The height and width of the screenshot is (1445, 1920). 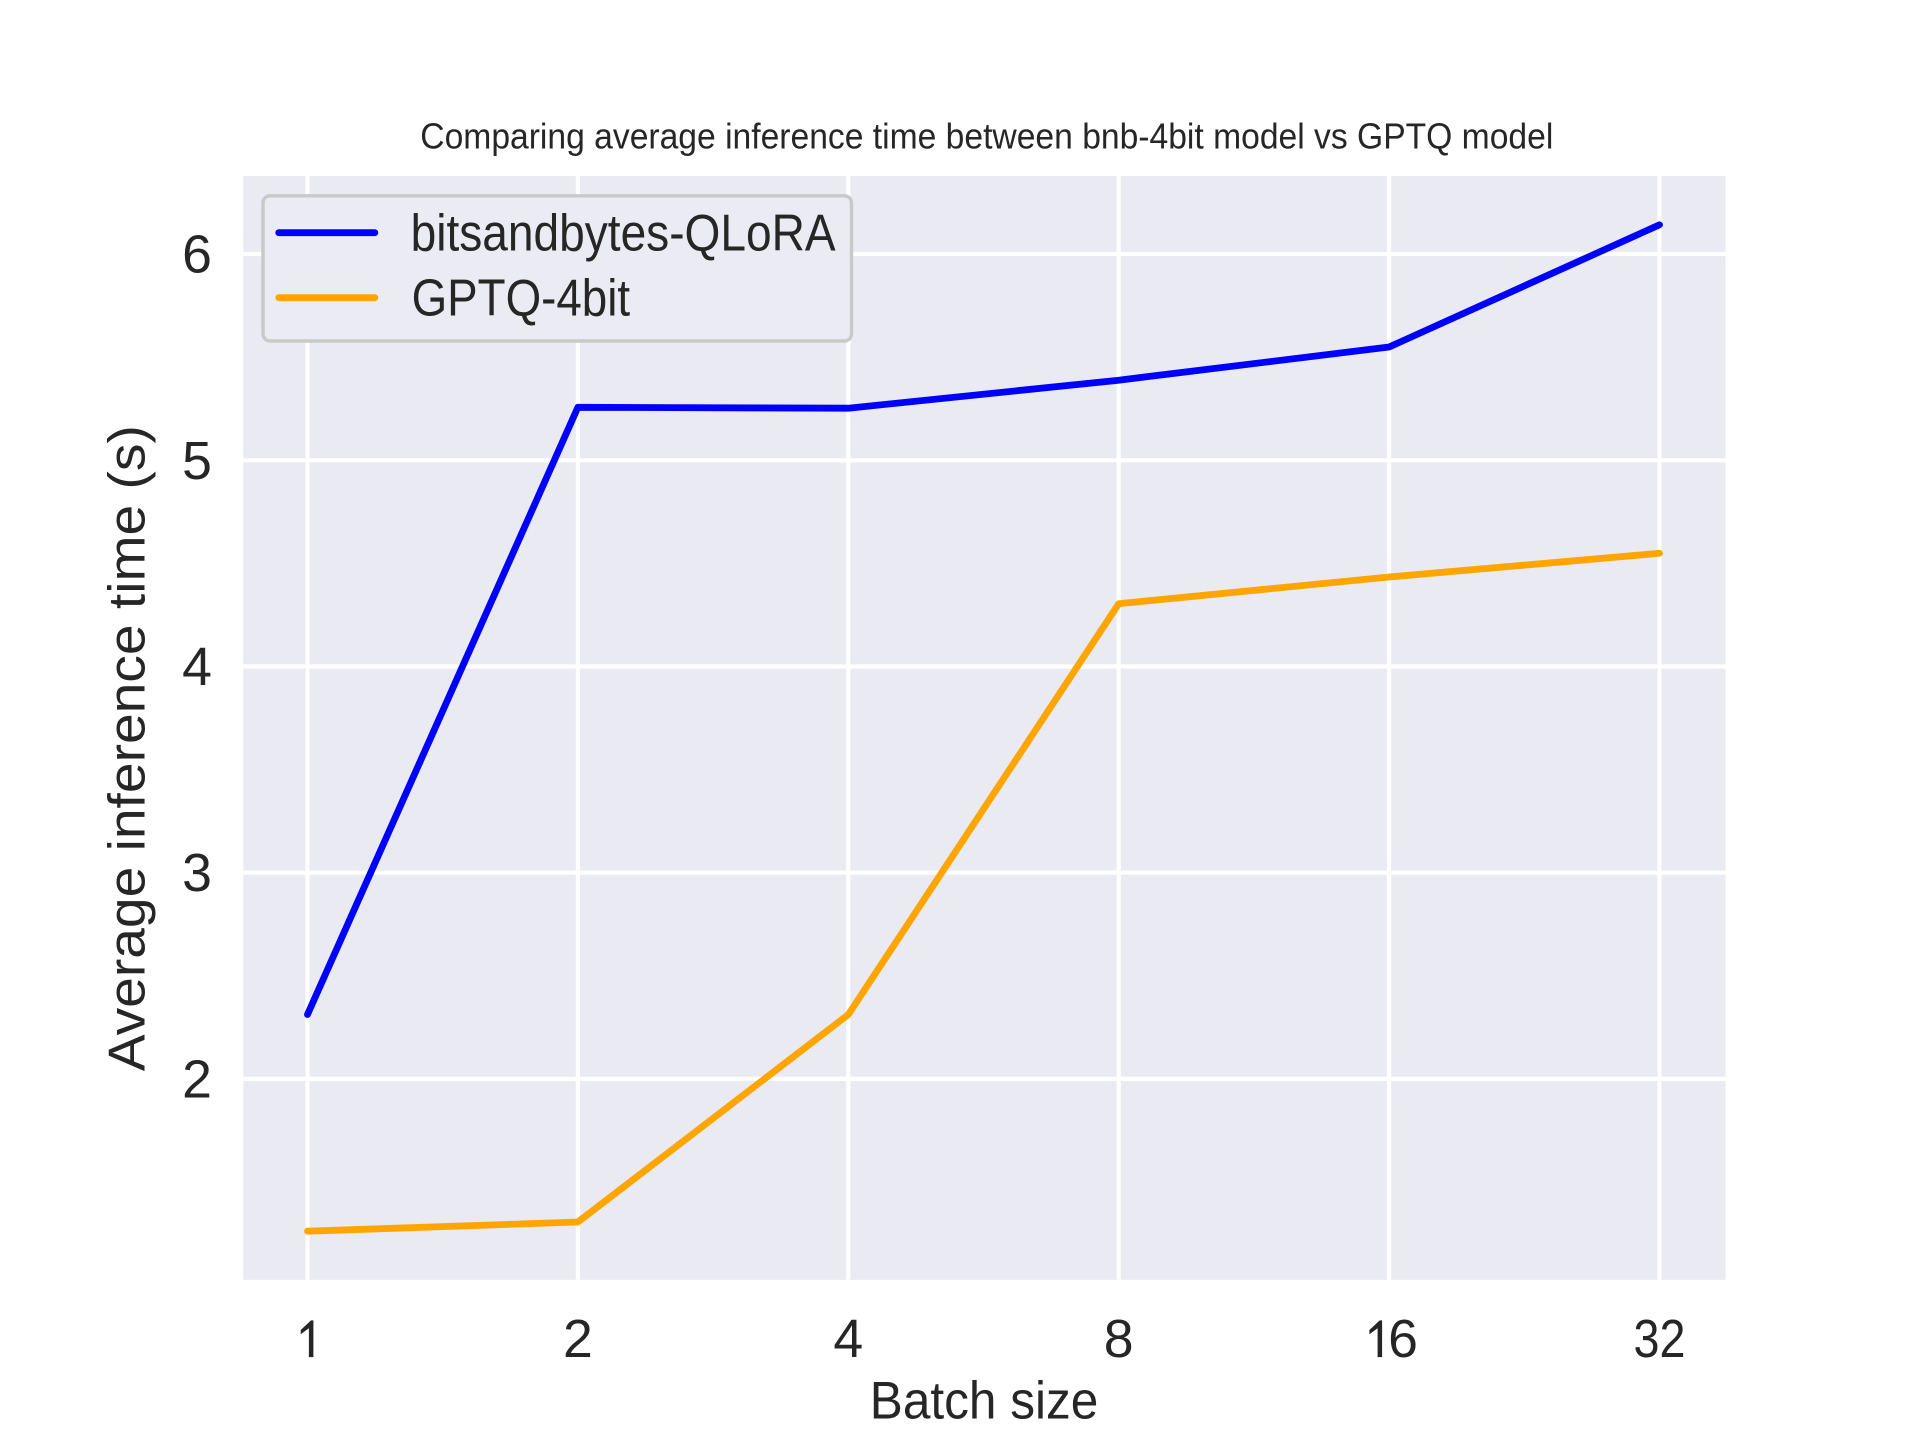 I want to click on svg-text: 3, so click(x=197, y=873).